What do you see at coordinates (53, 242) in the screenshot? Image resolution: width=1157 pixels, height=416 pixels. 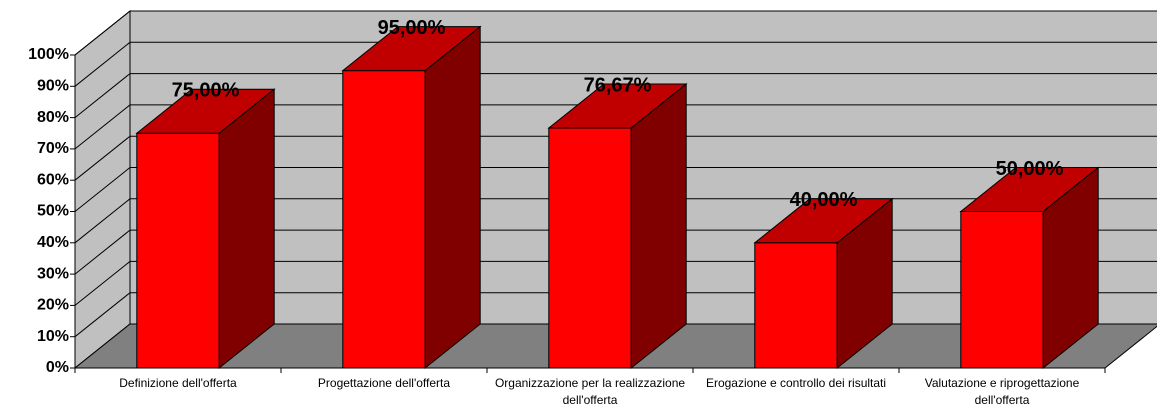 I see `y-tick-label: 40%` at bounding box center [53, 242].